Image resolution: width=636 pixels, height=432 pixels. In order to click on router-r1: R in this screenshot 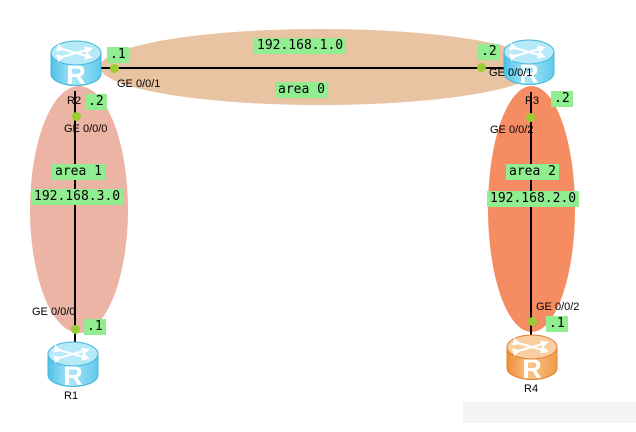, I will do `click(73, 365)`.